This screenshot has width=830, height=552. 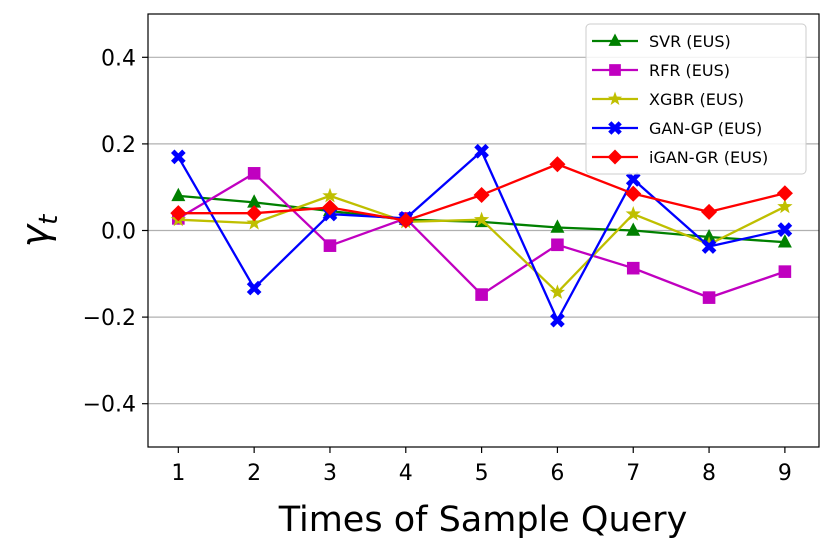 I want to click on legend-box, so click(x=696, y=99).